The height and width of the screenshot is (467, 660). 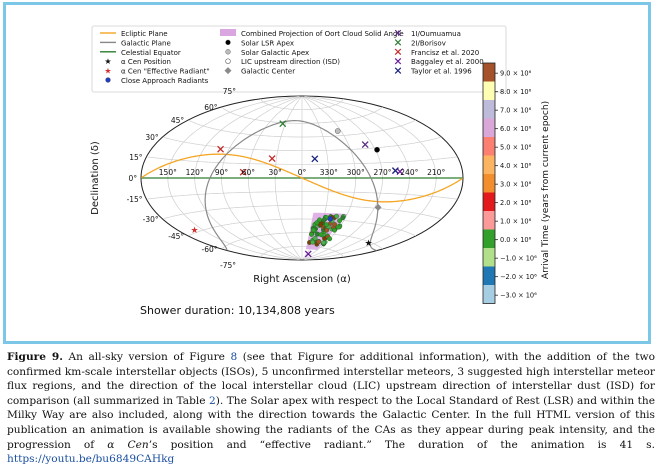 I want to click on dec-tick-label: 0°, so click(x=133, y=178).